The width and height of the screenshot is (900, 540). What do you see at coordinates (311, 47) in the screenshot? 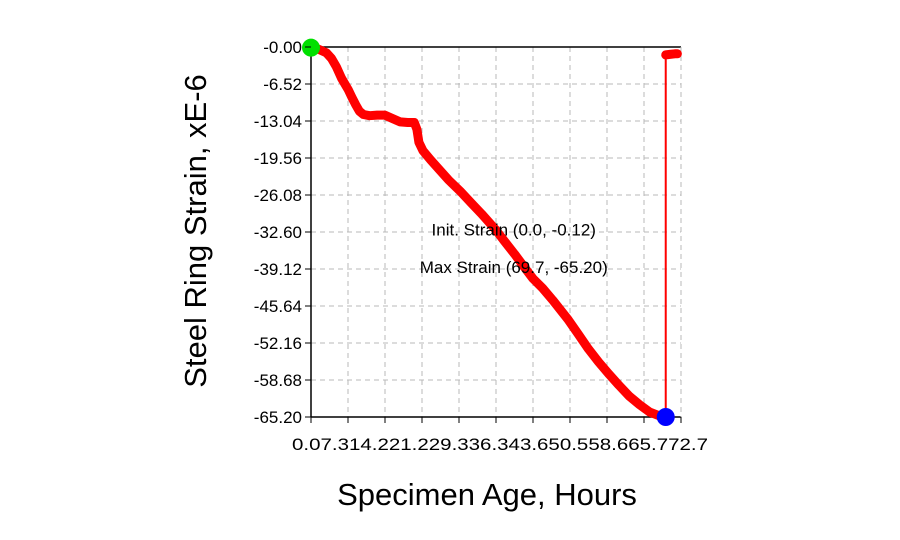
I see `marker-init` at bounding box center [311, 47].